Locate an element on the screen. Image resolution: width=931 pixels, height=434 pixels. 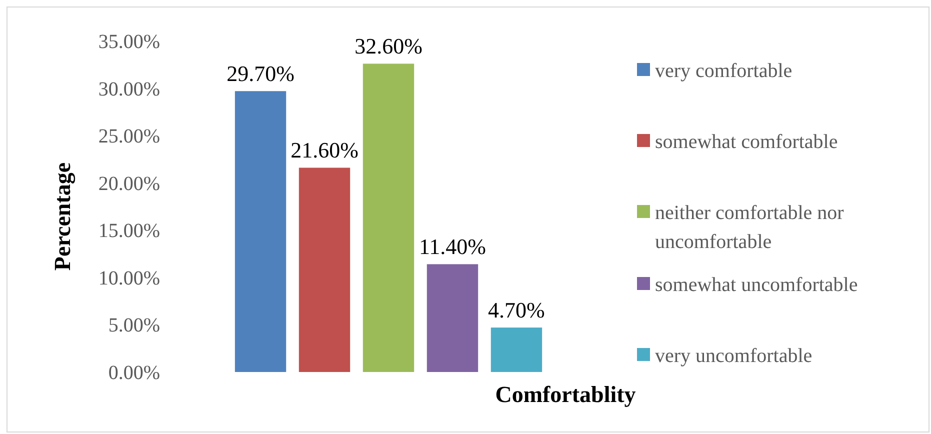
data-label: 21.60% is located at coordinates (324, 150).